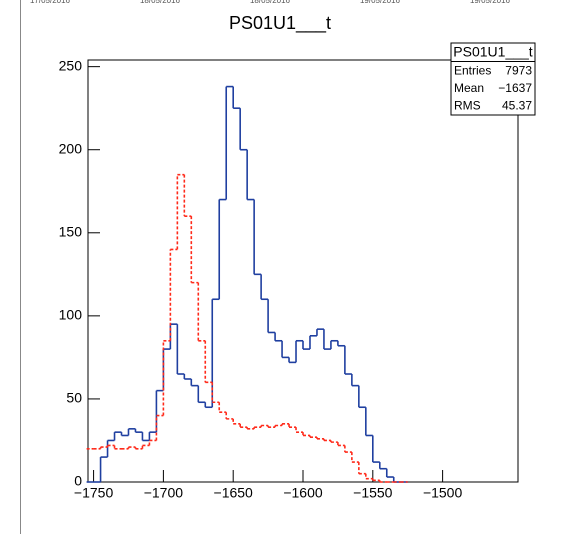 Image resolution: width=561 pixels, height=534 pixels. I want to click on header-label: 17/05/2016, so click(50, 2).